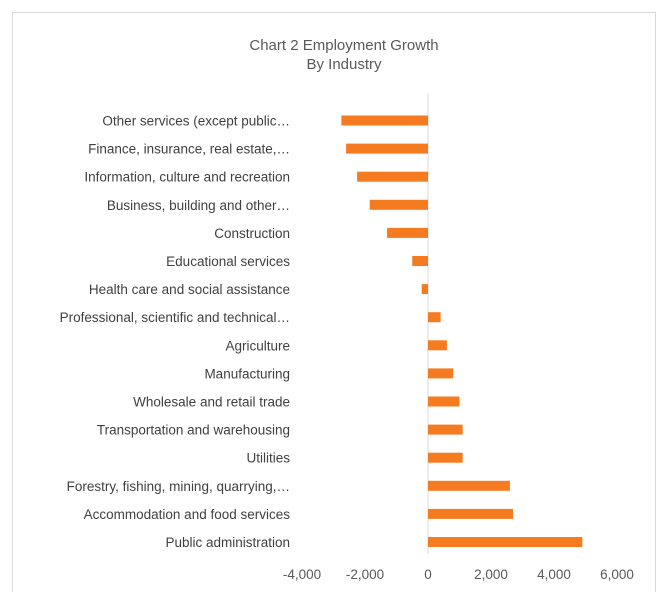 Image resolution: width=668 pixels, height=593 pixels. I want to click on category-label: Construction, so click(252, 233).